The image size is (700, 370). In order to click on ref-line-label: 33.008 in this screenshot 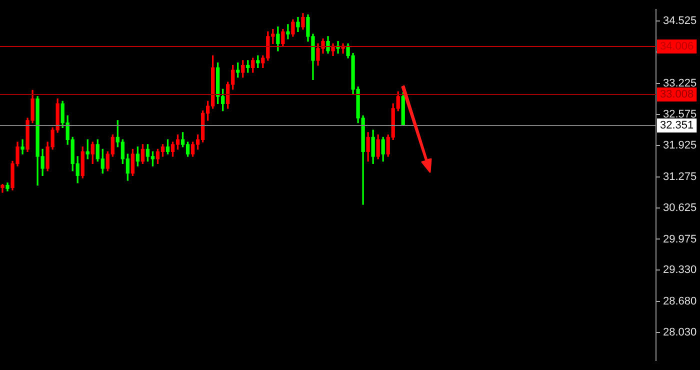, I will do `click(677, 94)`.